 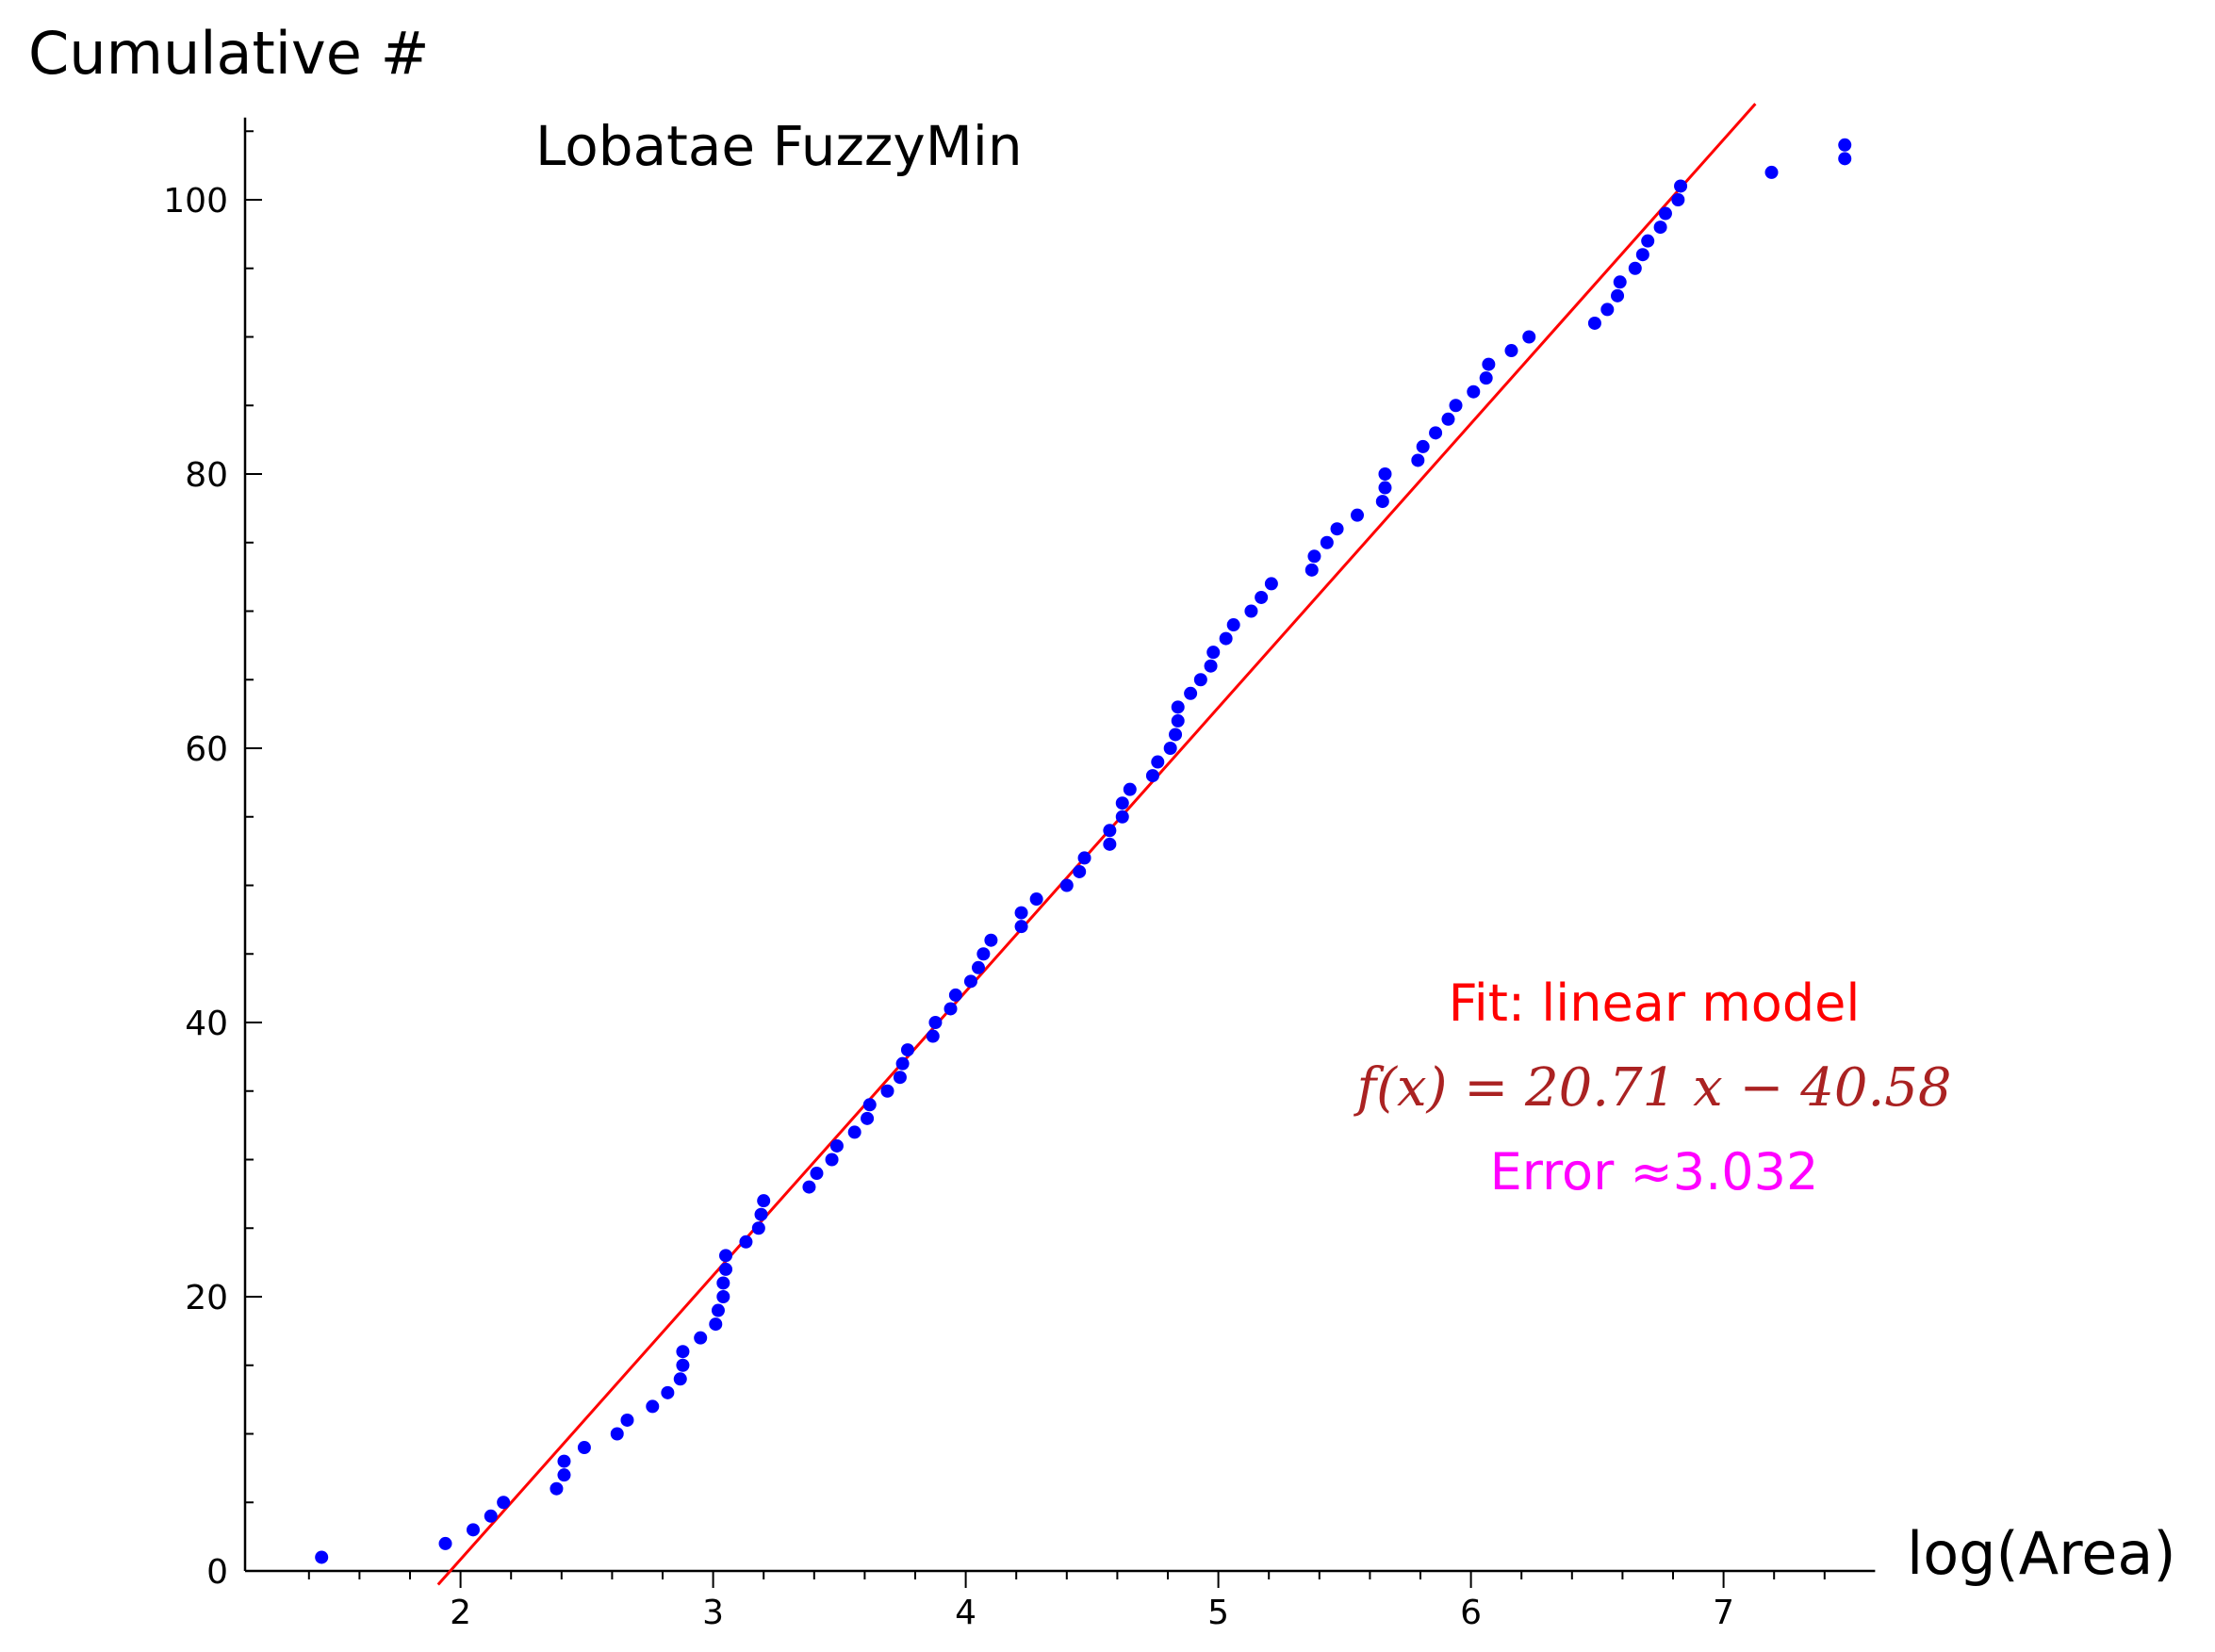 What do you see at coordinates (460, 1613) in the screenshot?
I see `x-tick-label: 2` at bounding box center [460, 1613].